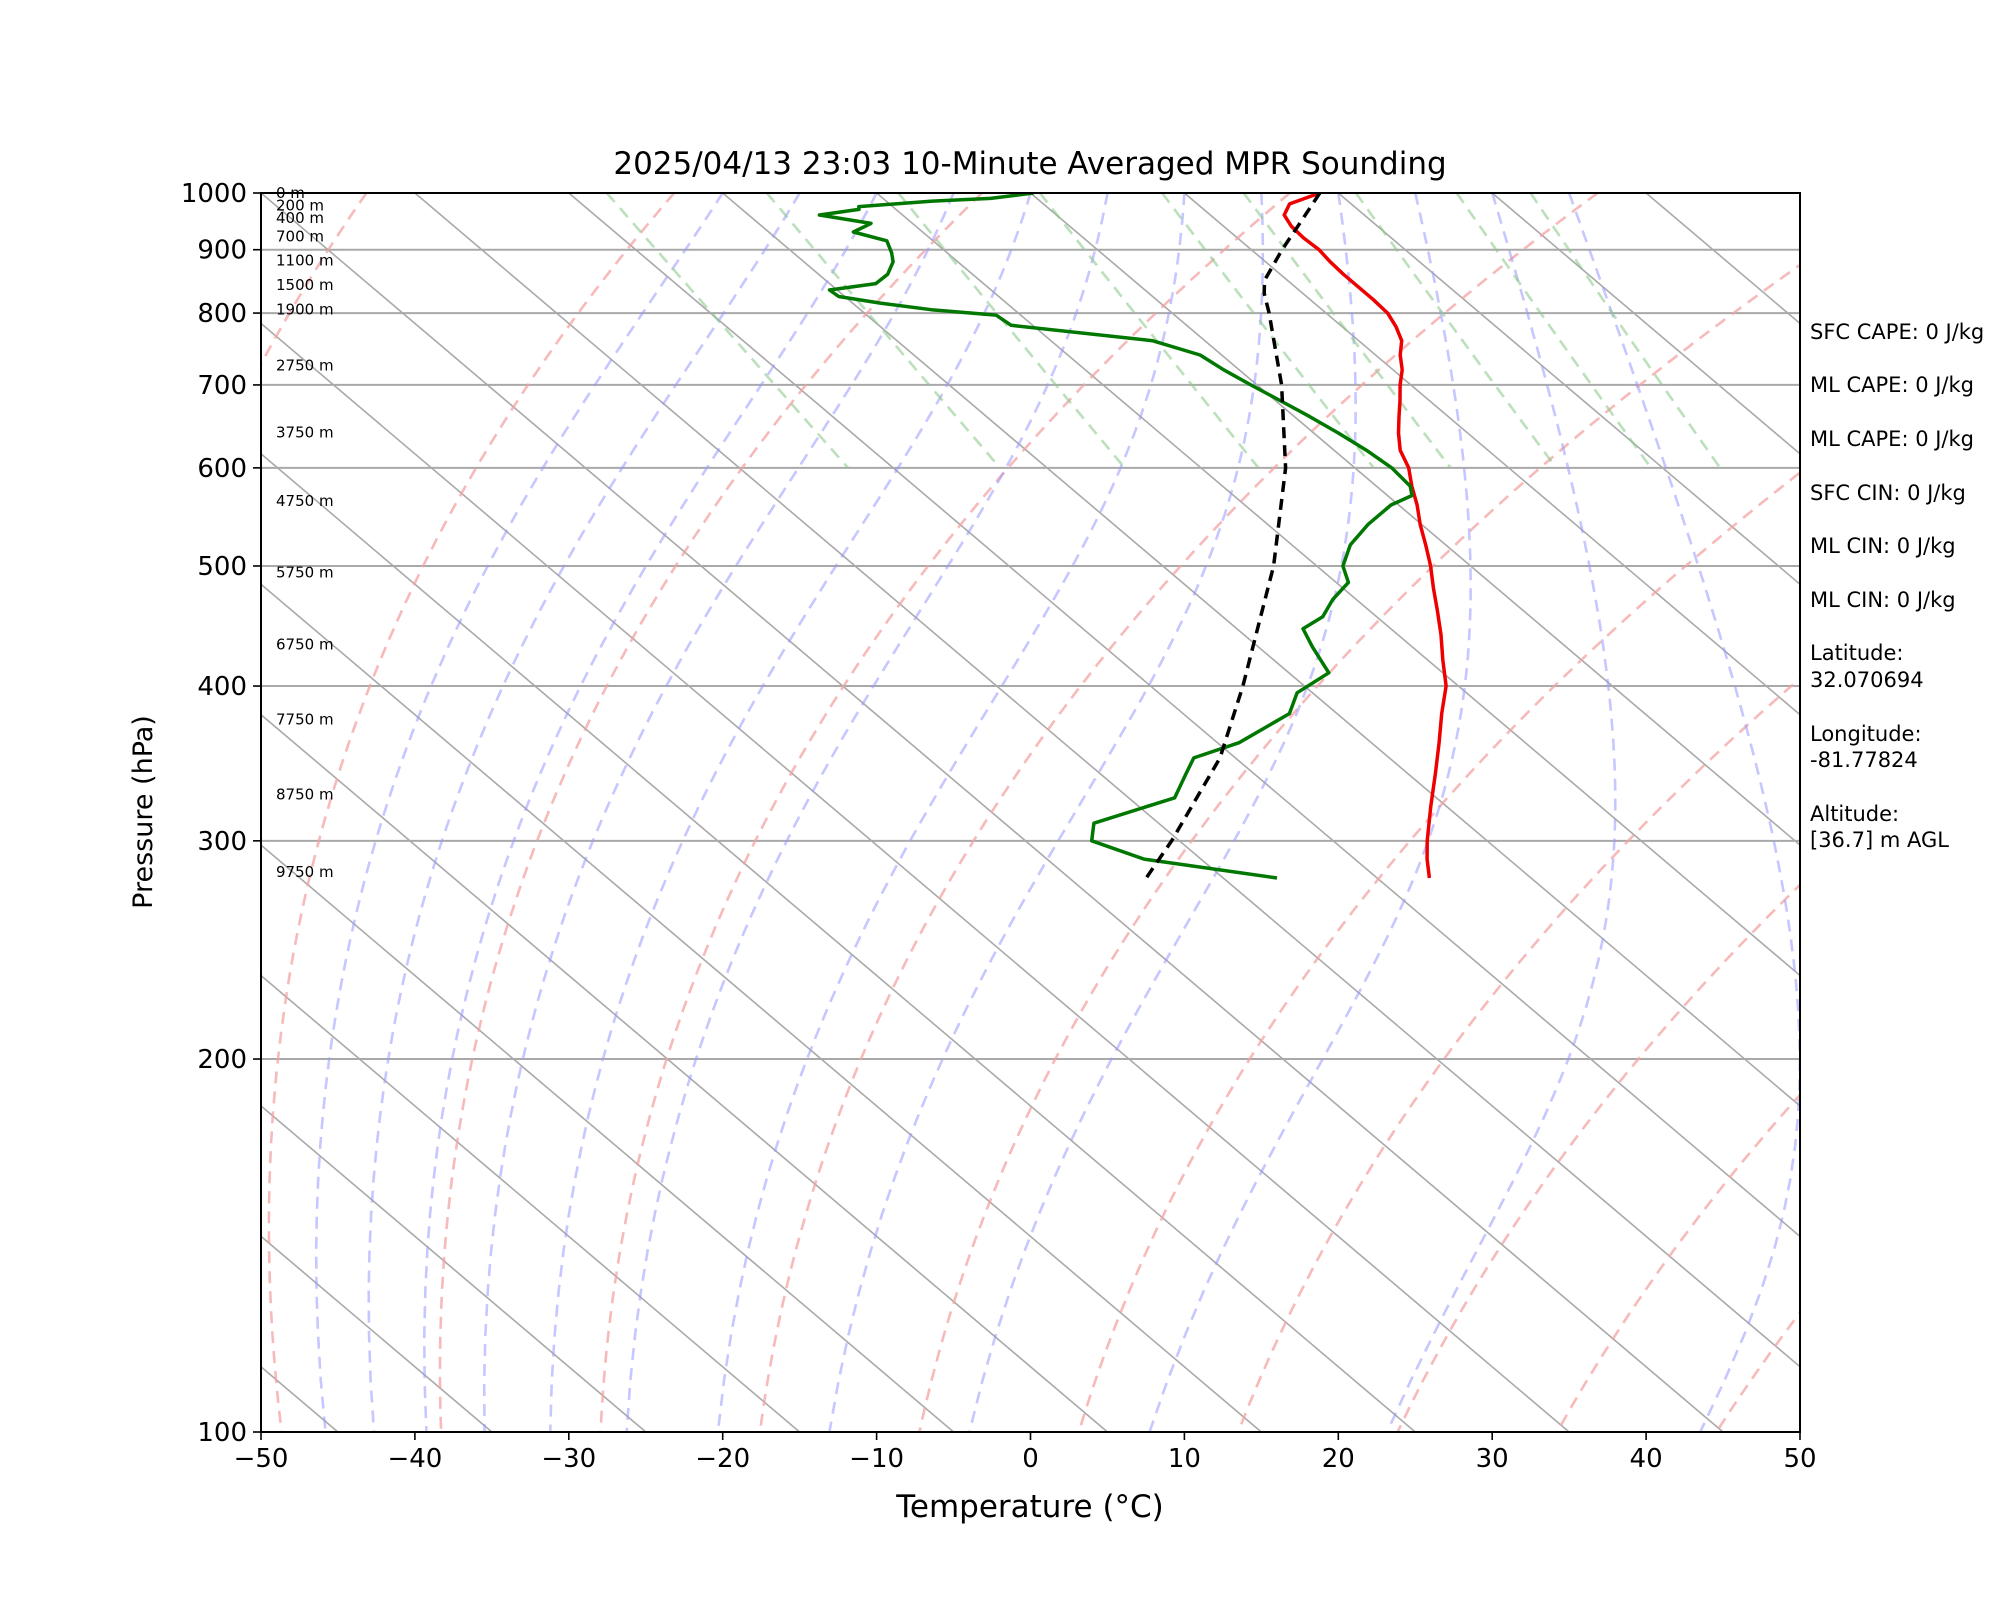 The height and width of the screenshot is (1600, 2000). Describe the element at coordinates (1799, 1459) in the screenshot. I see `x-tick-label: 50` at that location.